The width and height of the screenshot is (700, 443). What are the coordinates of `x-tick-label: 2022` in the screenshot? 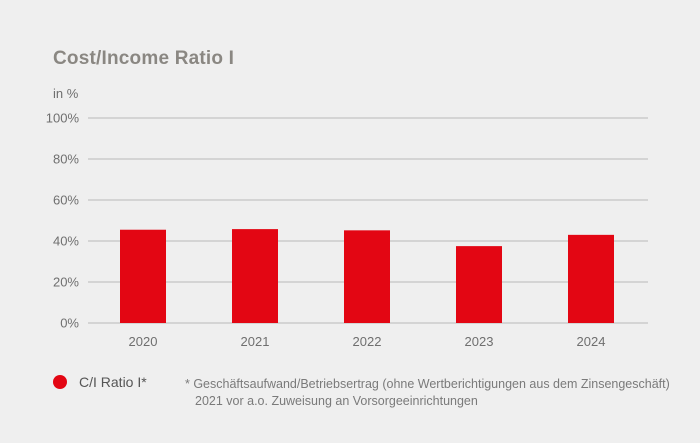 It's located at (367, 341).